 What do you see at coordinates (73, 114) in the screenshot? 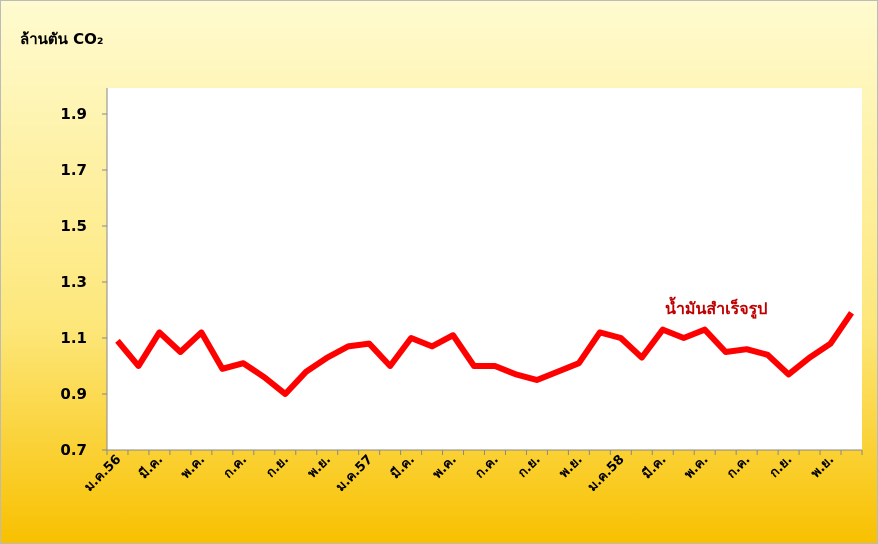
I see `y-tick-label: 1.9` at bounding box center [73, 114].